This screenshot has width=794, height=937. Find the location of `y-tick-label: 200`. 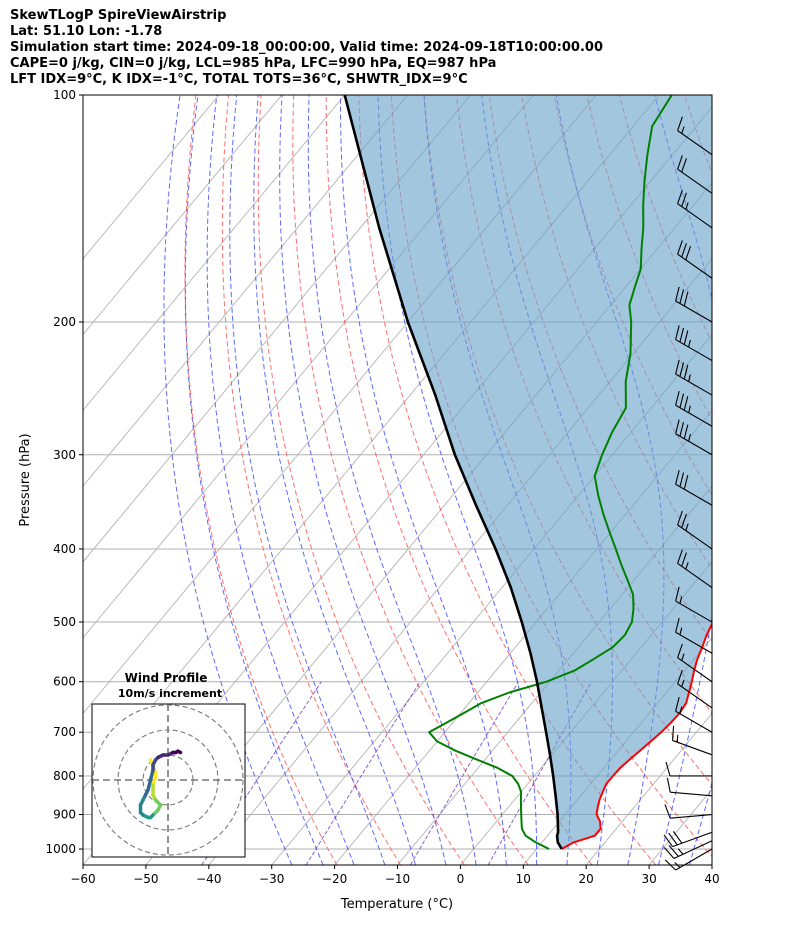

y-tick-label: 200 is located at coordinates (64, 322).